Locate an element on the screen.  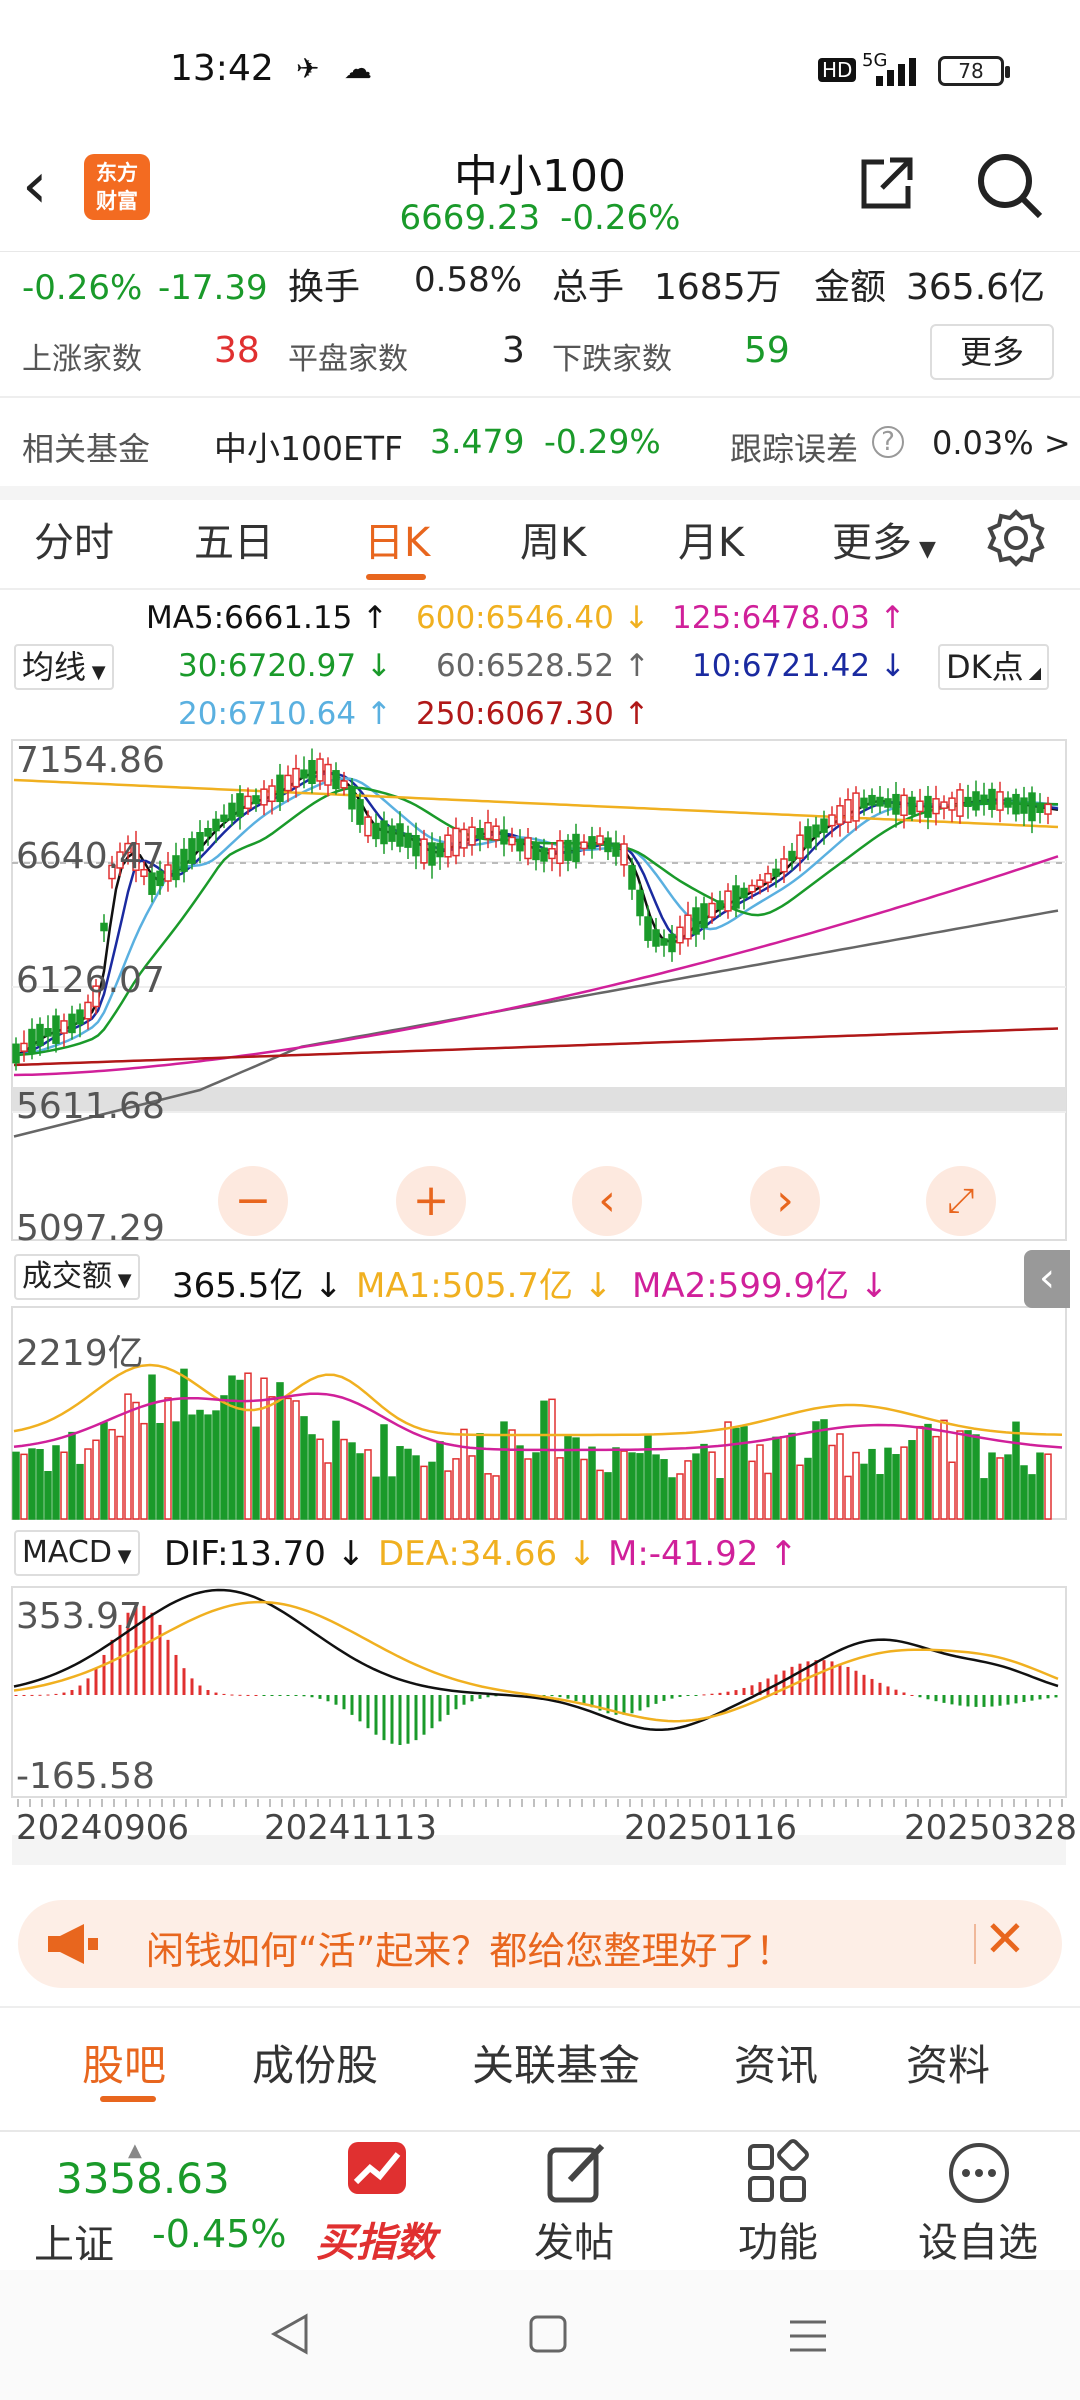
tab-daily-k: 日K is located at coordinates (397, 543).